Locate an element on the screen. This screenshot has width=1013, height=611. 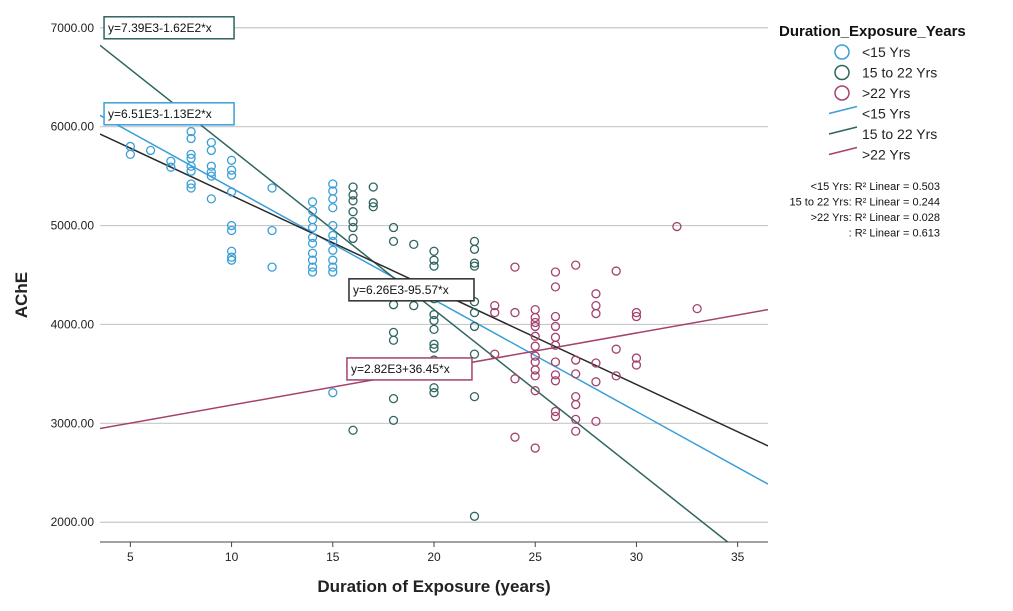
x-tick-label: 35 is located at coordinates (738, 557).